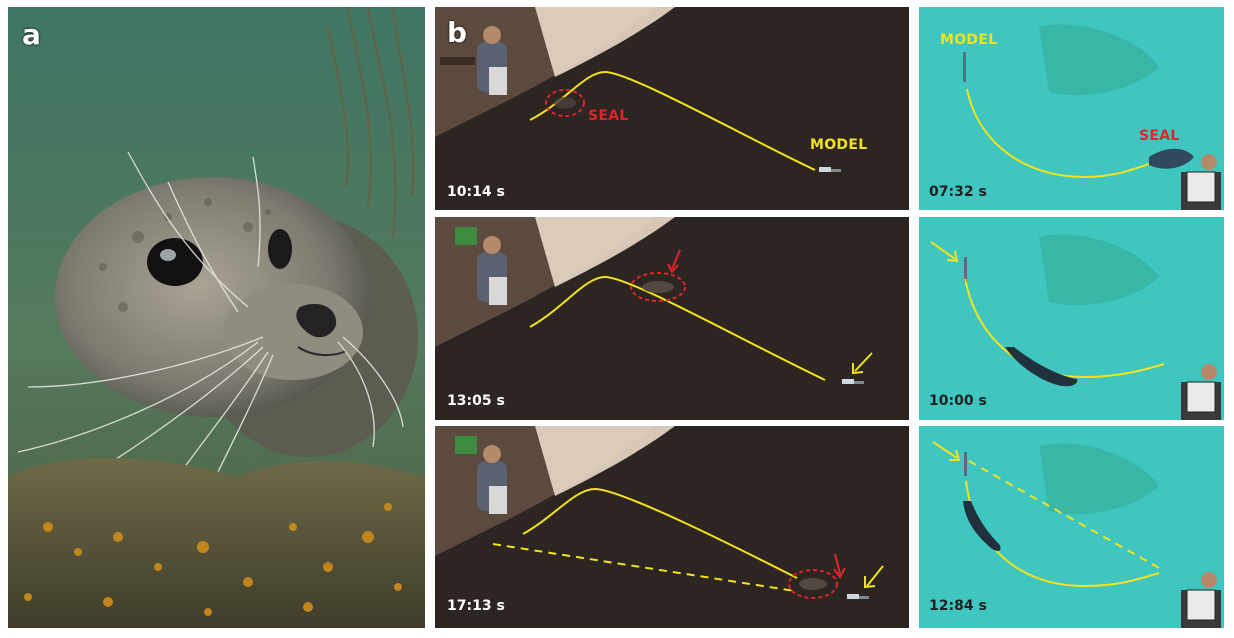 The height and width of the screenshot is (638, 1234). I want to click on river-frame-2-scene, so click(672, 318).